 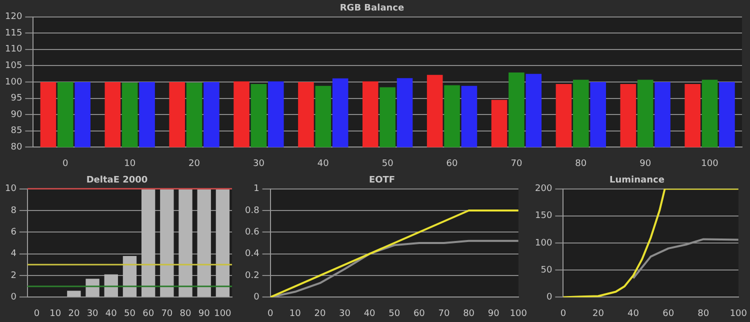 What do you see at coordinates (16, 115) in the screenshot?
I see `y-tick-label: 90` at bounding box center [16, 115].